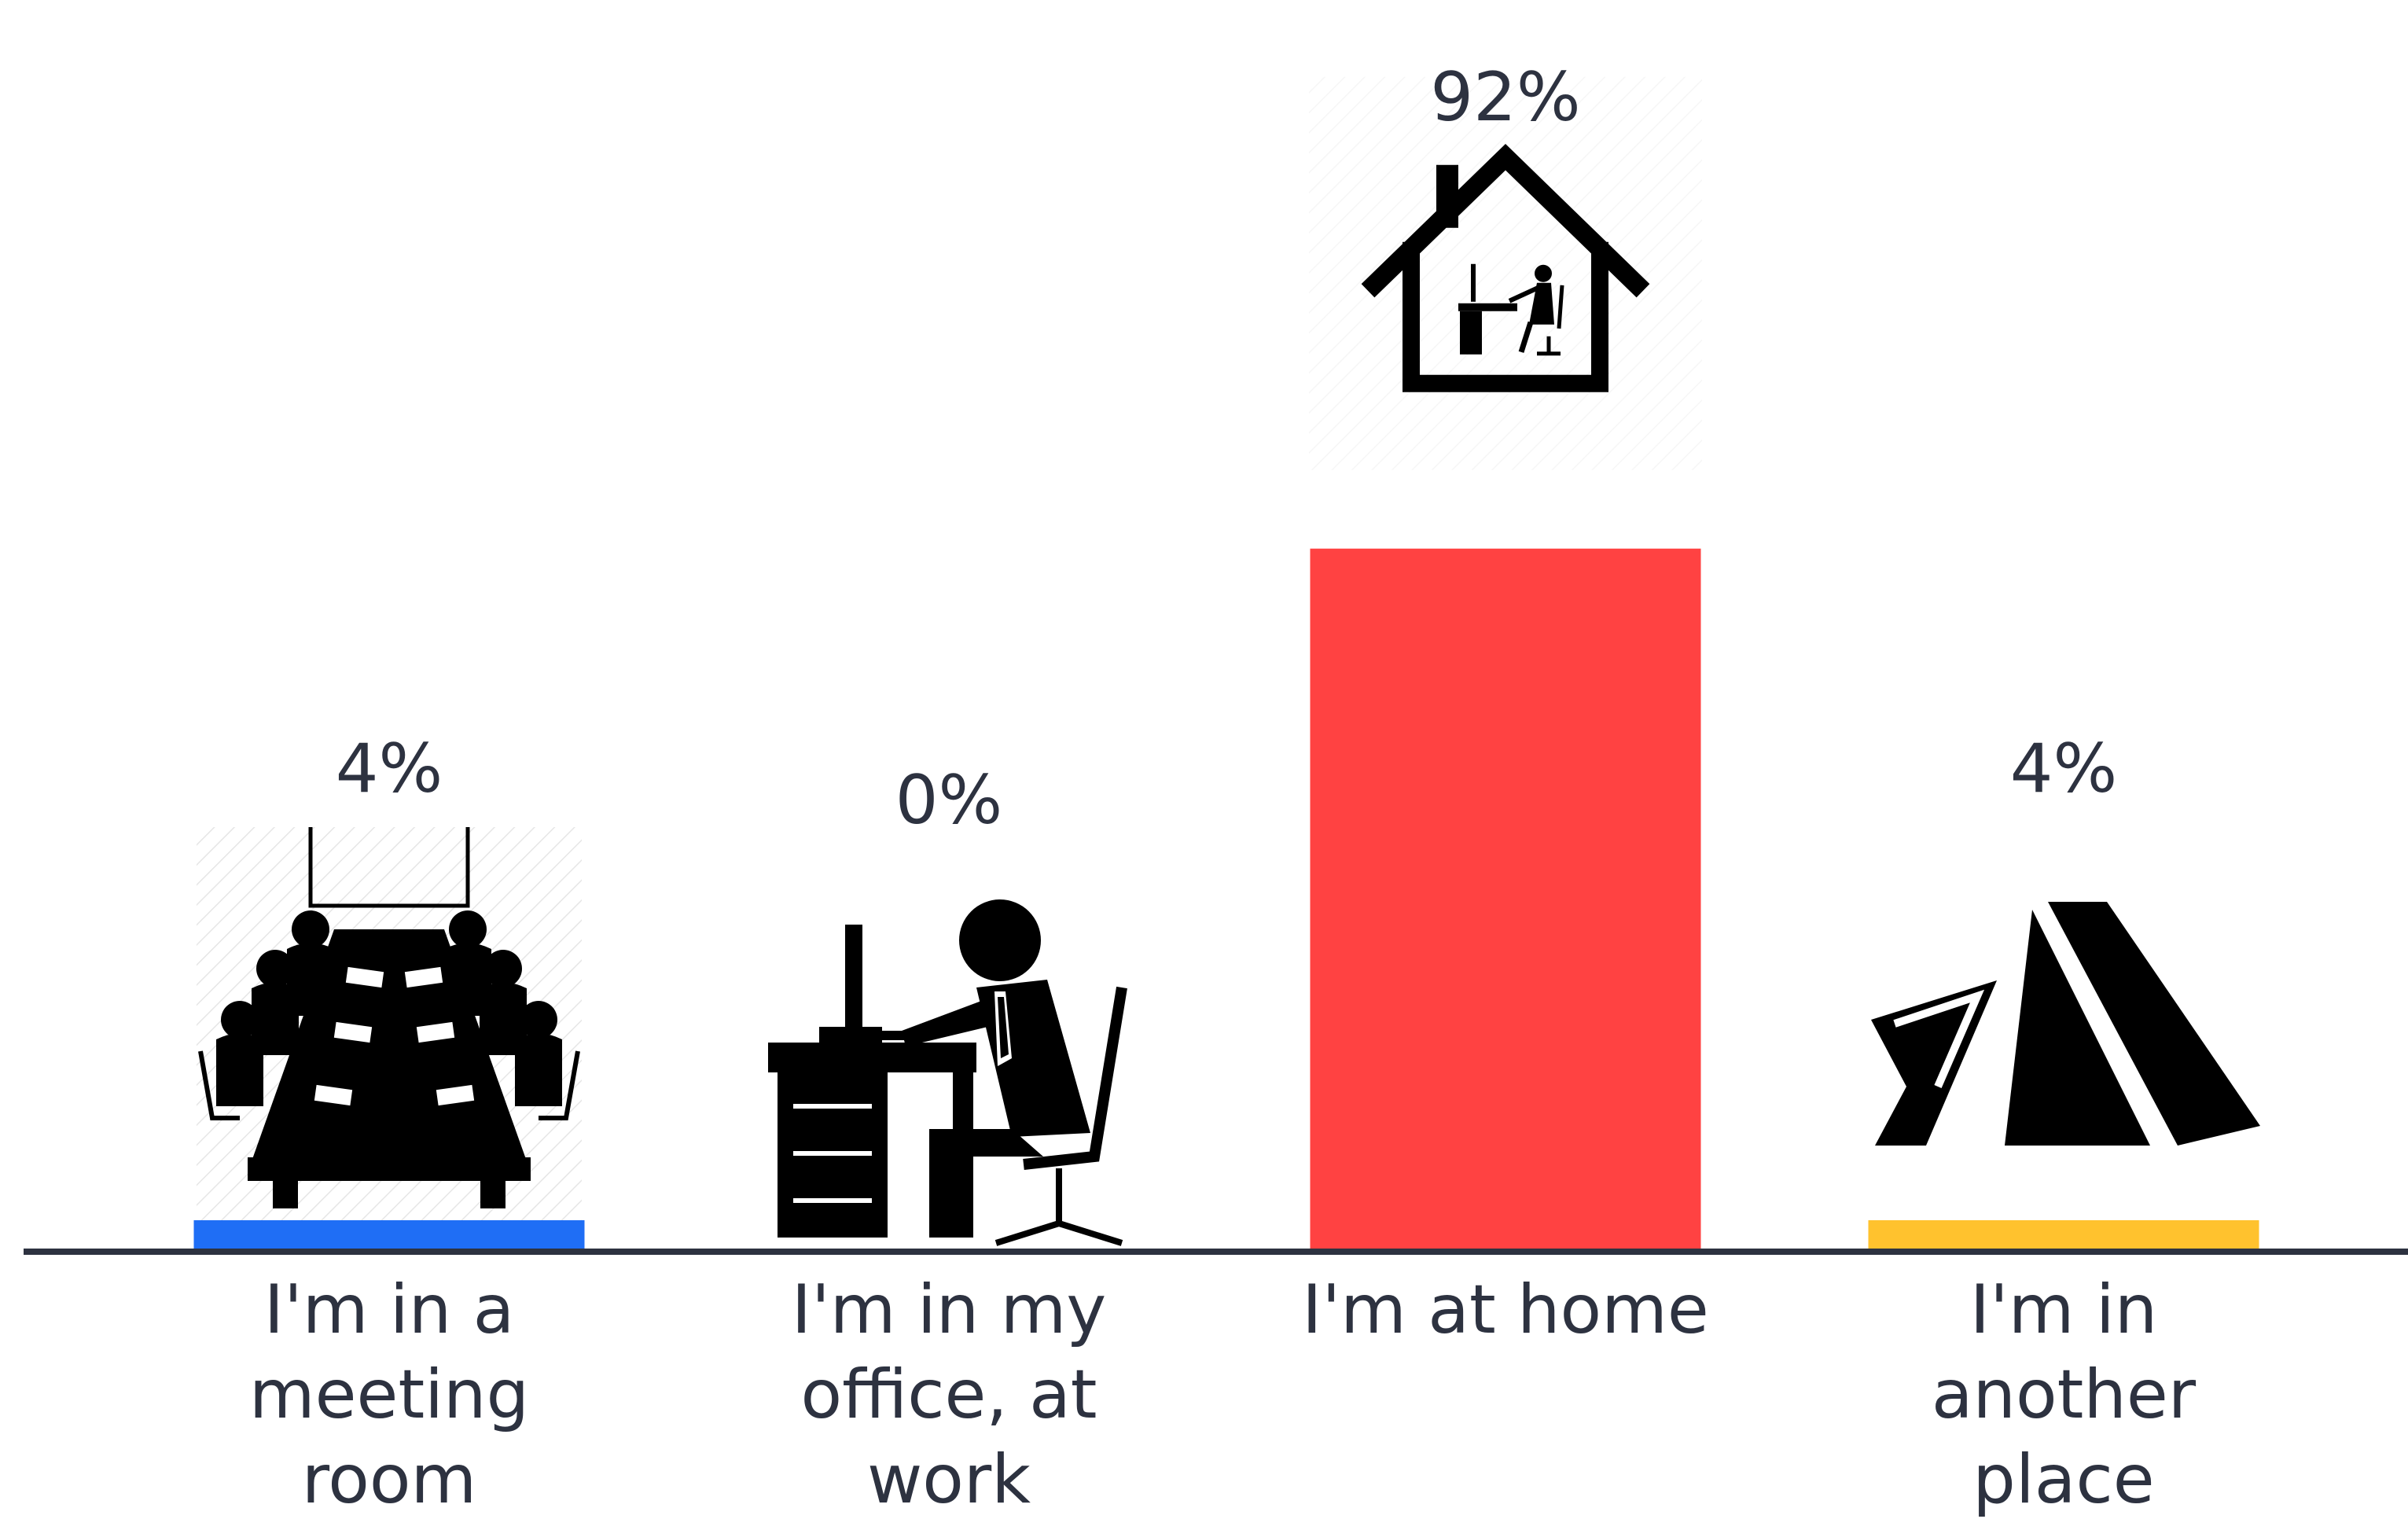 The height and width of the screenshot is (1519, 2408). Describe the element at coordinates (390, 1024) in the screenshot. I see `meeting-table-icon` at that location.